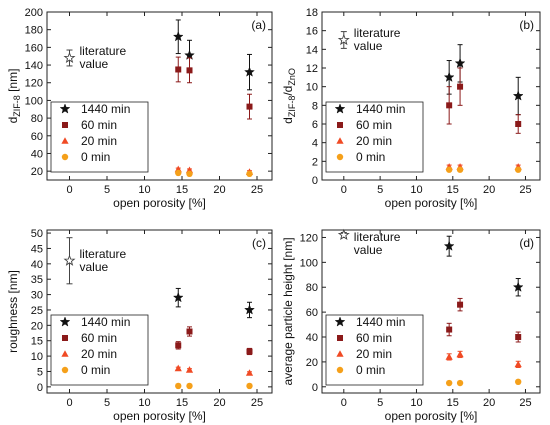  I want to click on y-axis-label-subscript: ZIF-8, so click(292, 107).